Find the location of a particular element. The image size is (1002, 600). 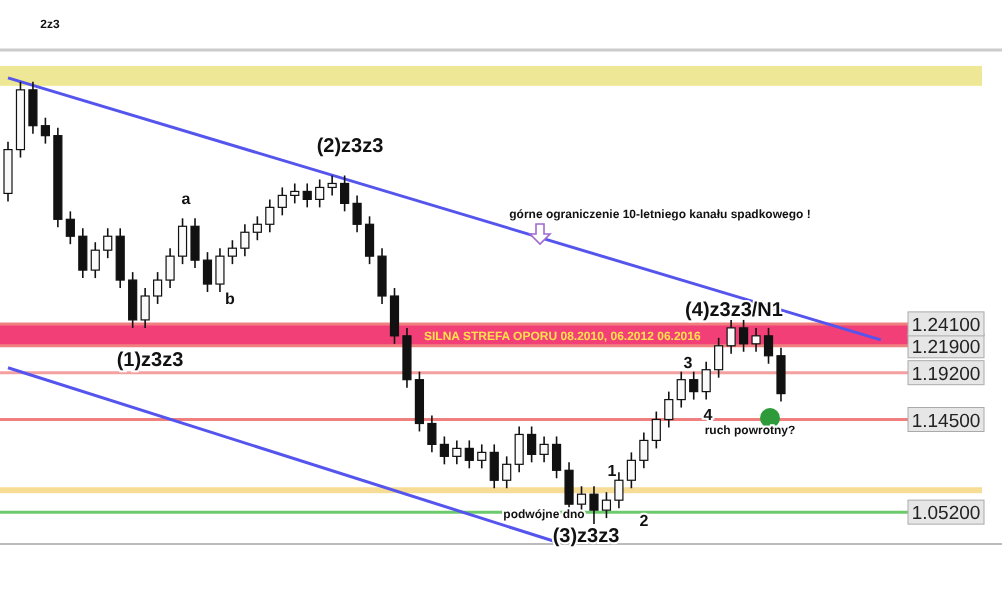

annotation: (1)z3z3 is located at coordinates (150, 361).